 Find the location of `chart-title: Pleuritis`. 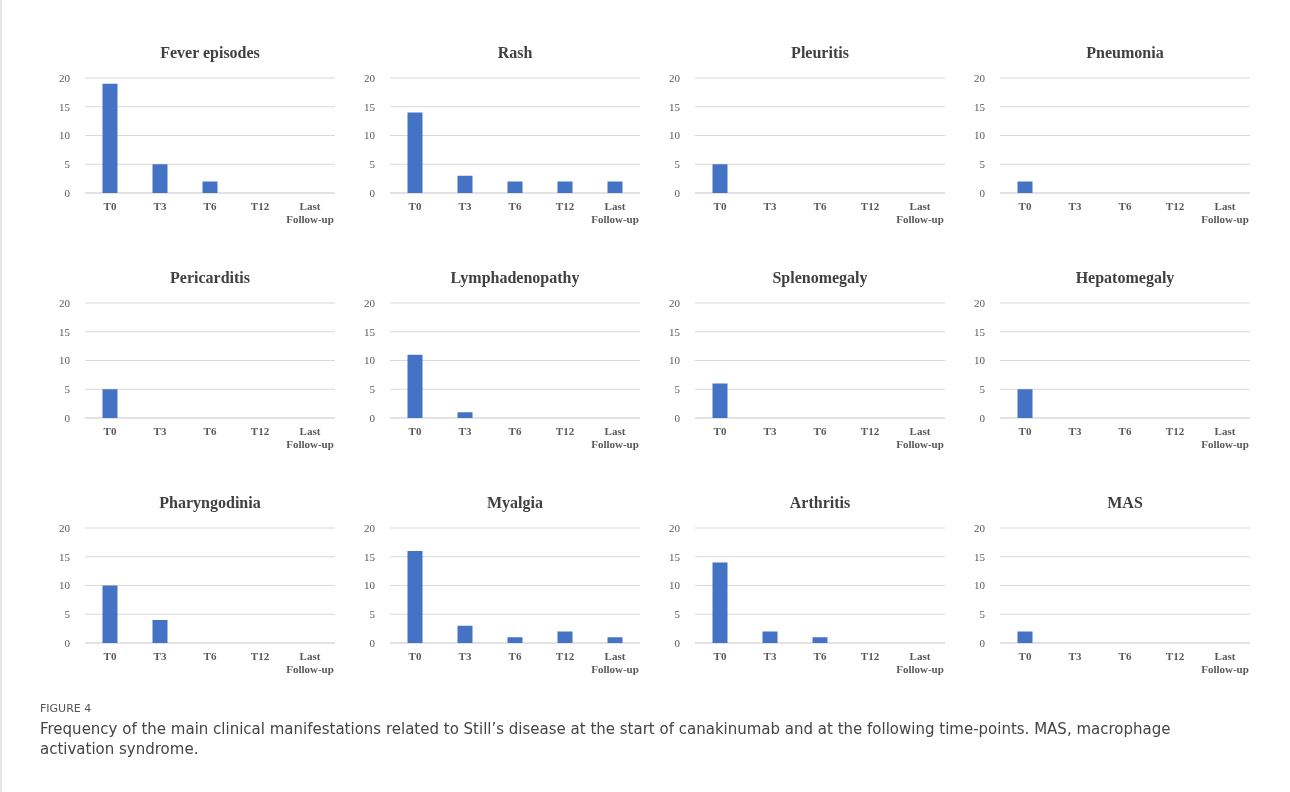

chart-title: Pleuritis is located at coordinates (820, 52).